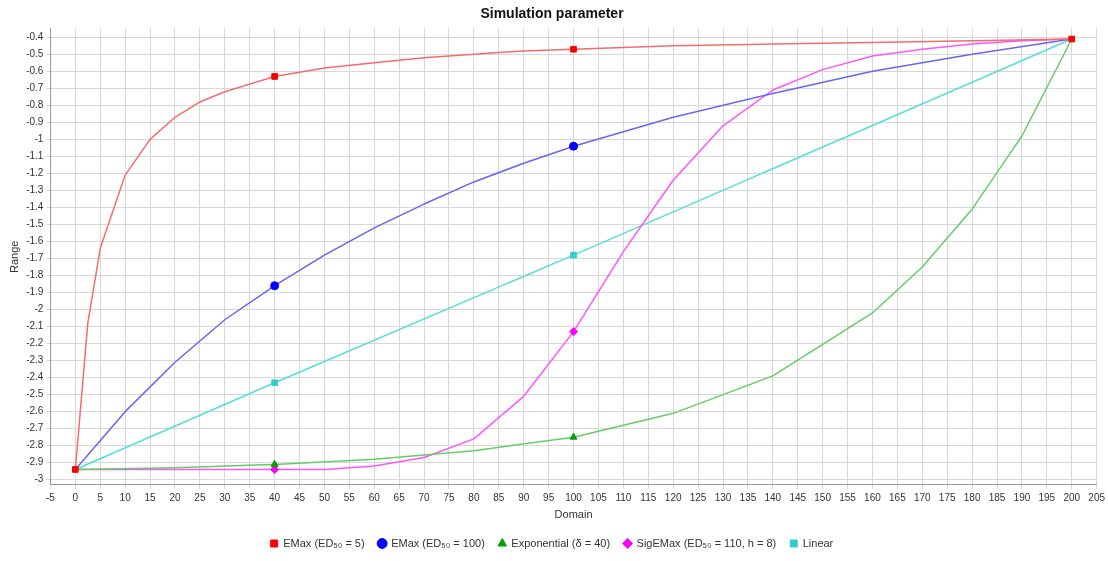  I want to click on x-tick-label: 25, so click(200, 497).